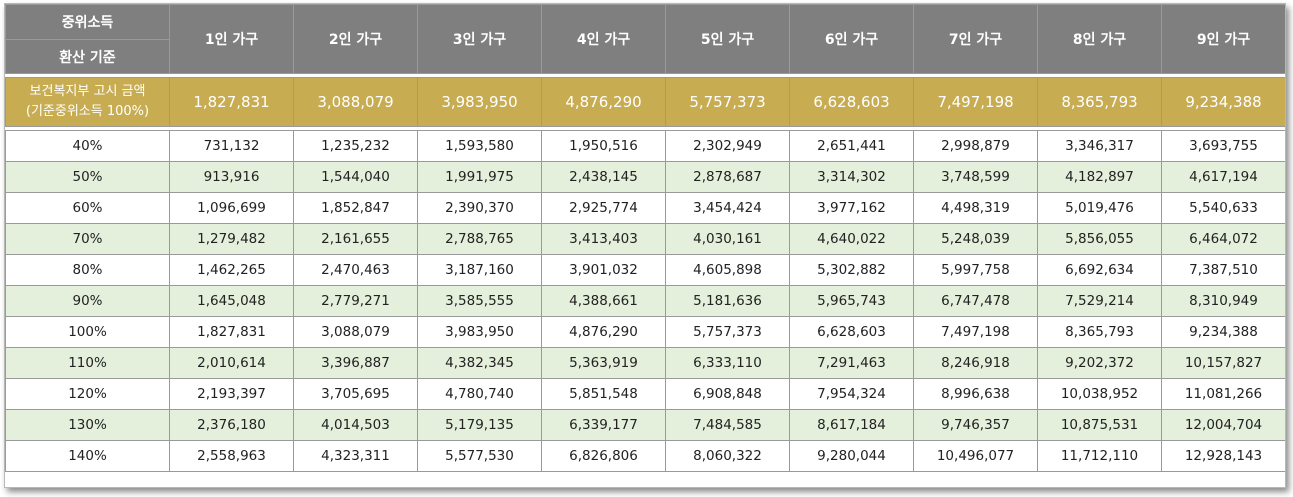 The height and width of the screenshot is (497, 1293). What do you see at coordinates (603, 270) in the screenshot?
I see `table-cell: 3,901,032` at bounding box center [603, 270].